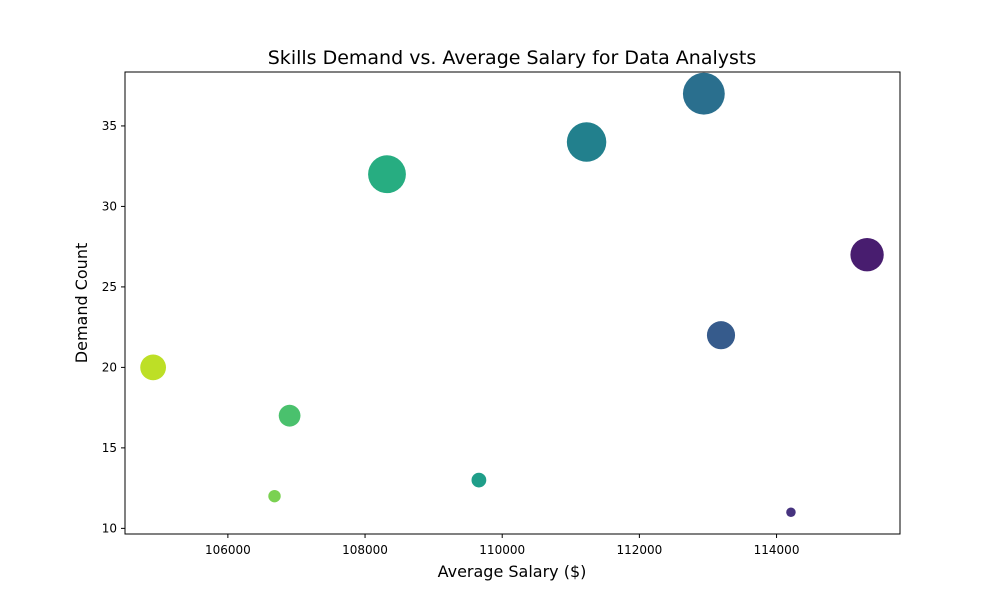 The width and height of the screenshot is (1000, 604). I want to click on y-axis-ticks: 10 15 20 25 30 35, so click(113, 327).